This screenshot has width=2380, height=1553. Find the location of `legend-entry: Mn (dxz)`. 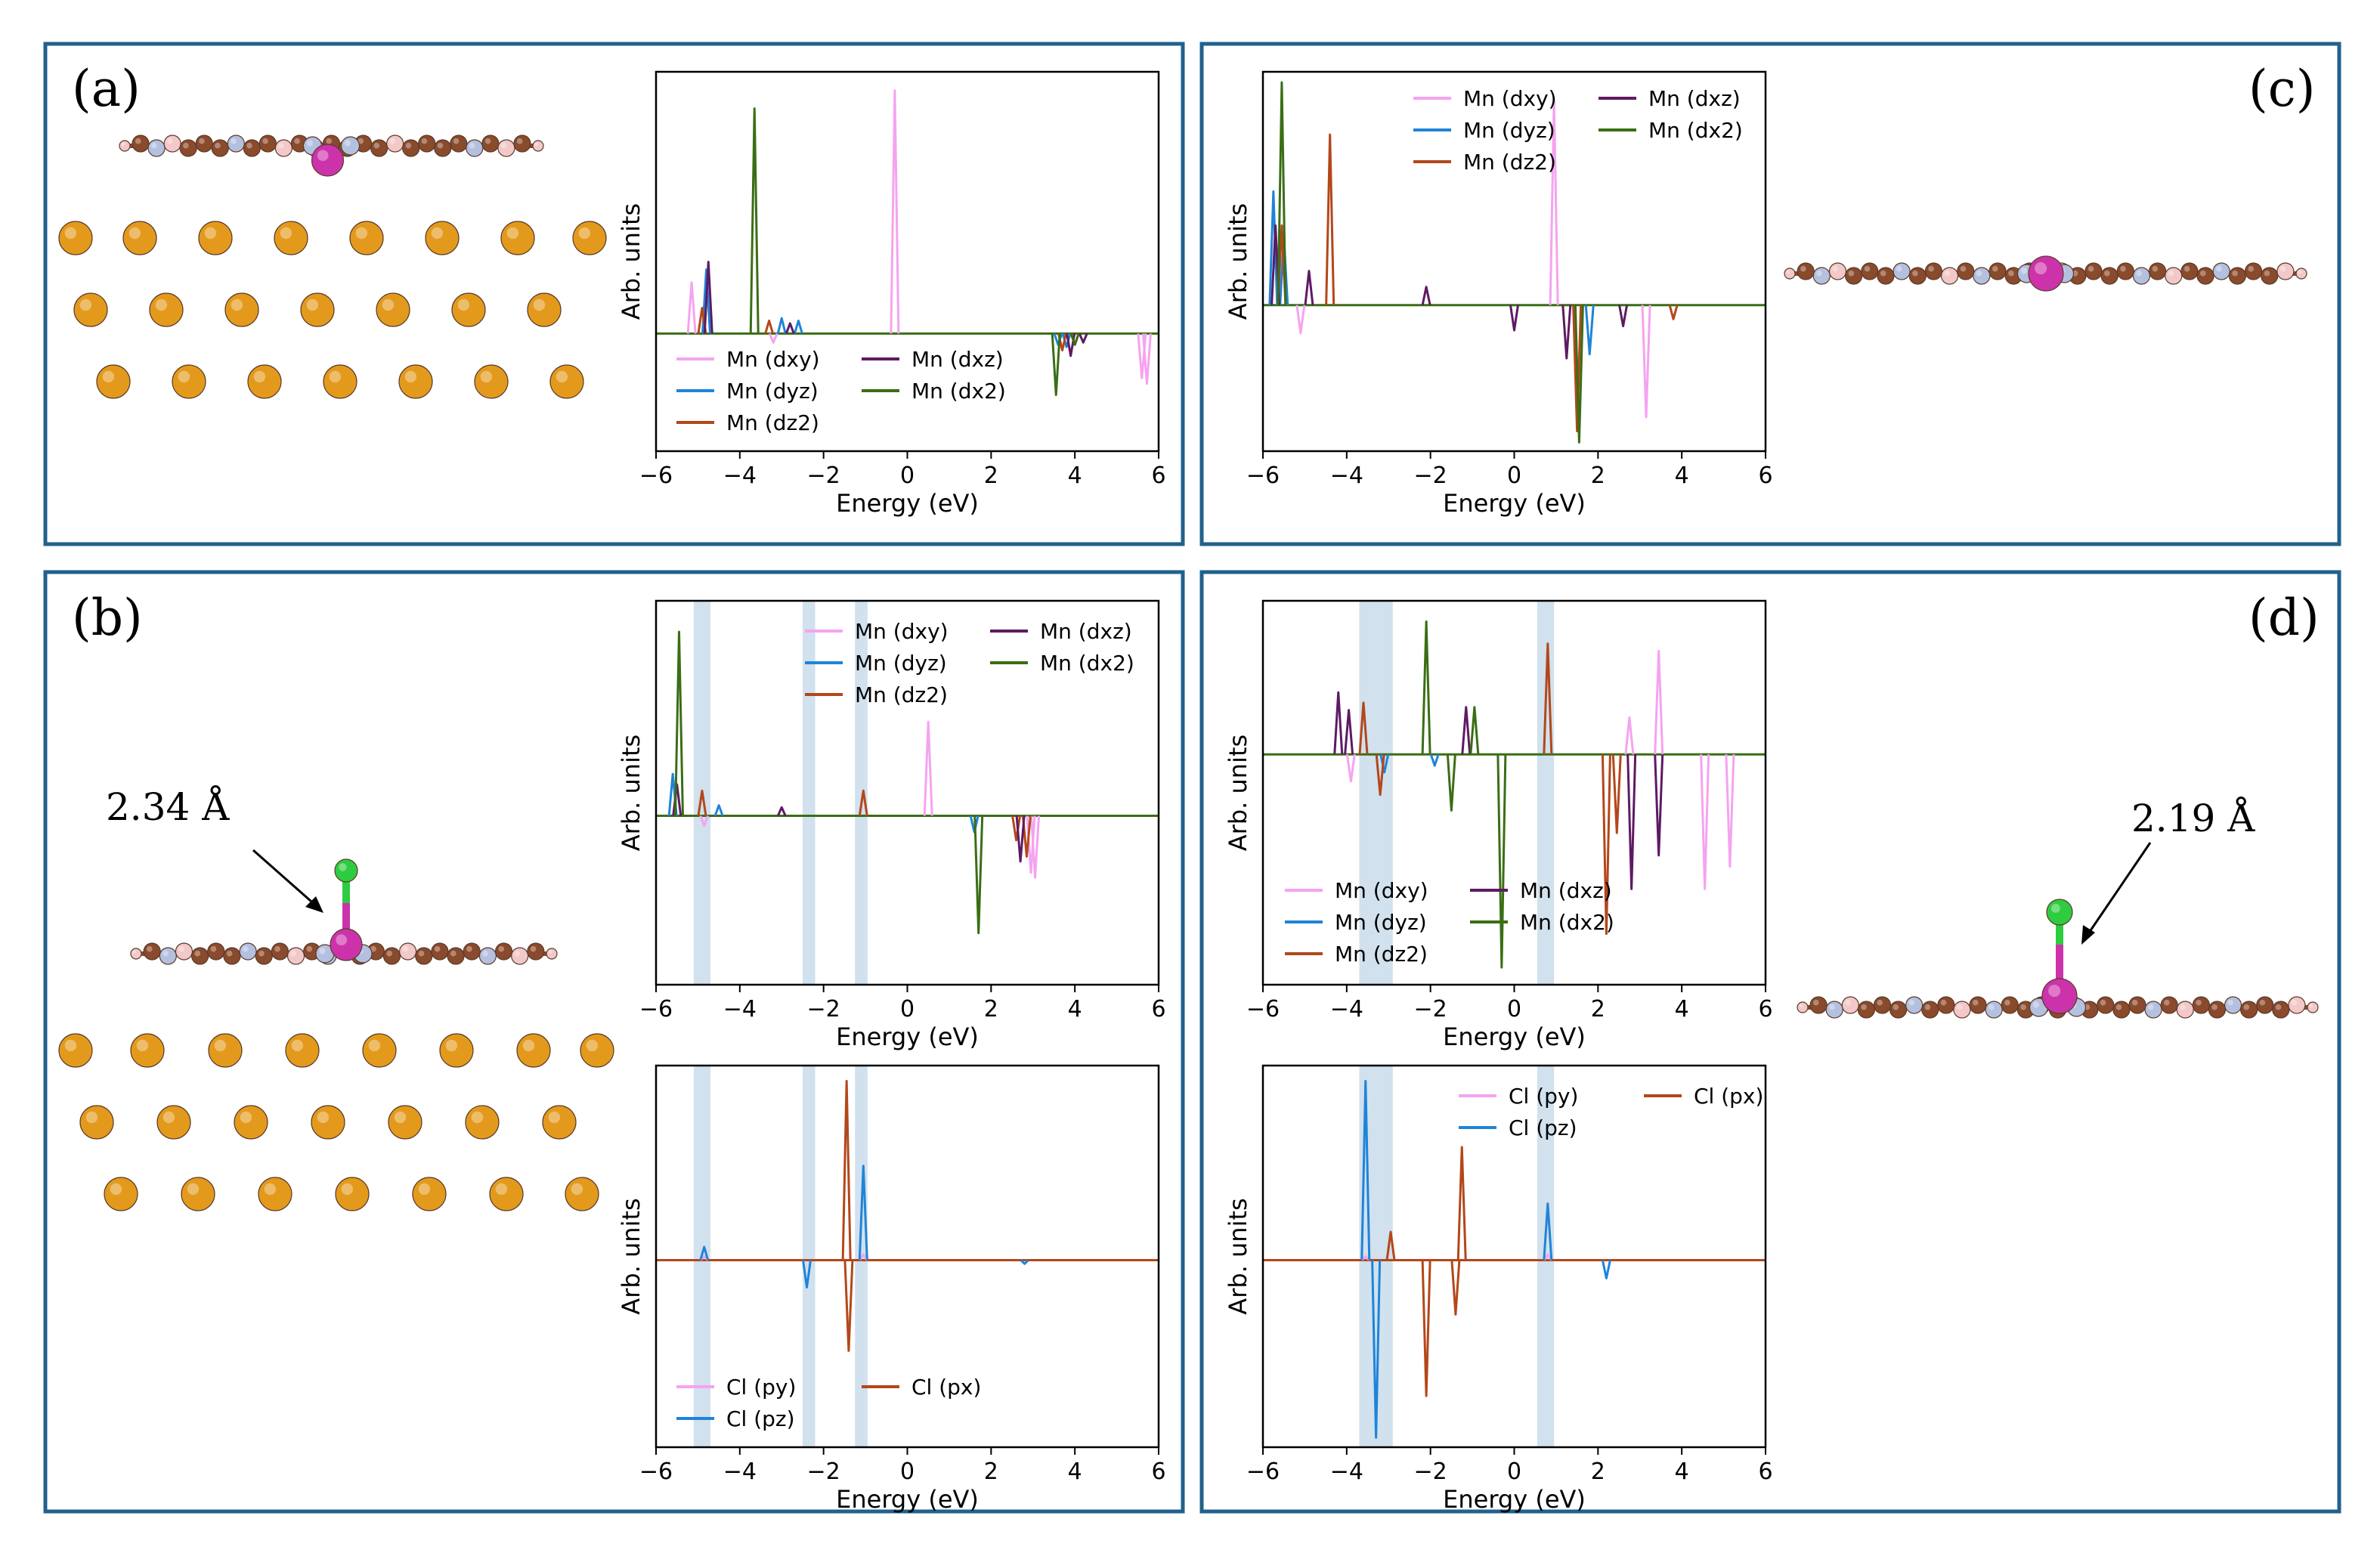

legend-entry: Mn (dxz) is located at coordinates (1566, 891).